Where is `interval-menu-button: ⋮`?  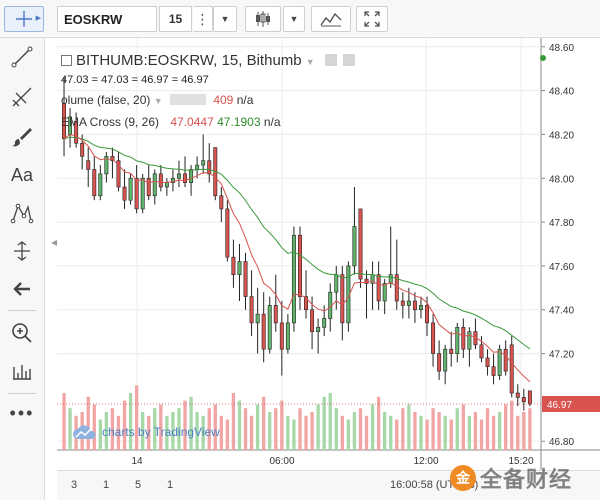
interval-menu-button: ⋮ is located at coordinates (203, 19).